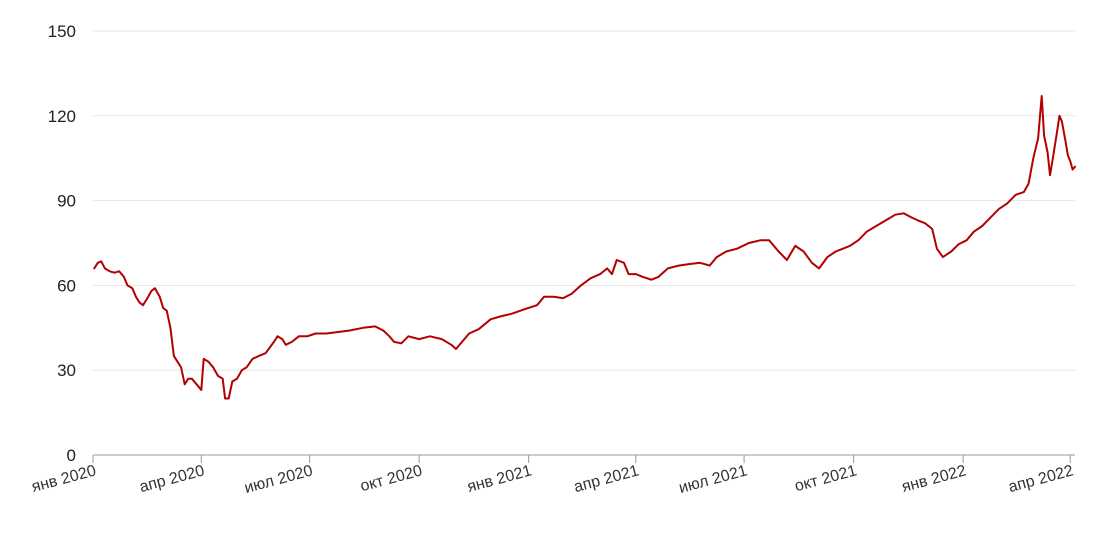 Image resolution: width=1100 pixels, height=542 pixels. I want to click on y-tick-label: 120, so click(62, 116).